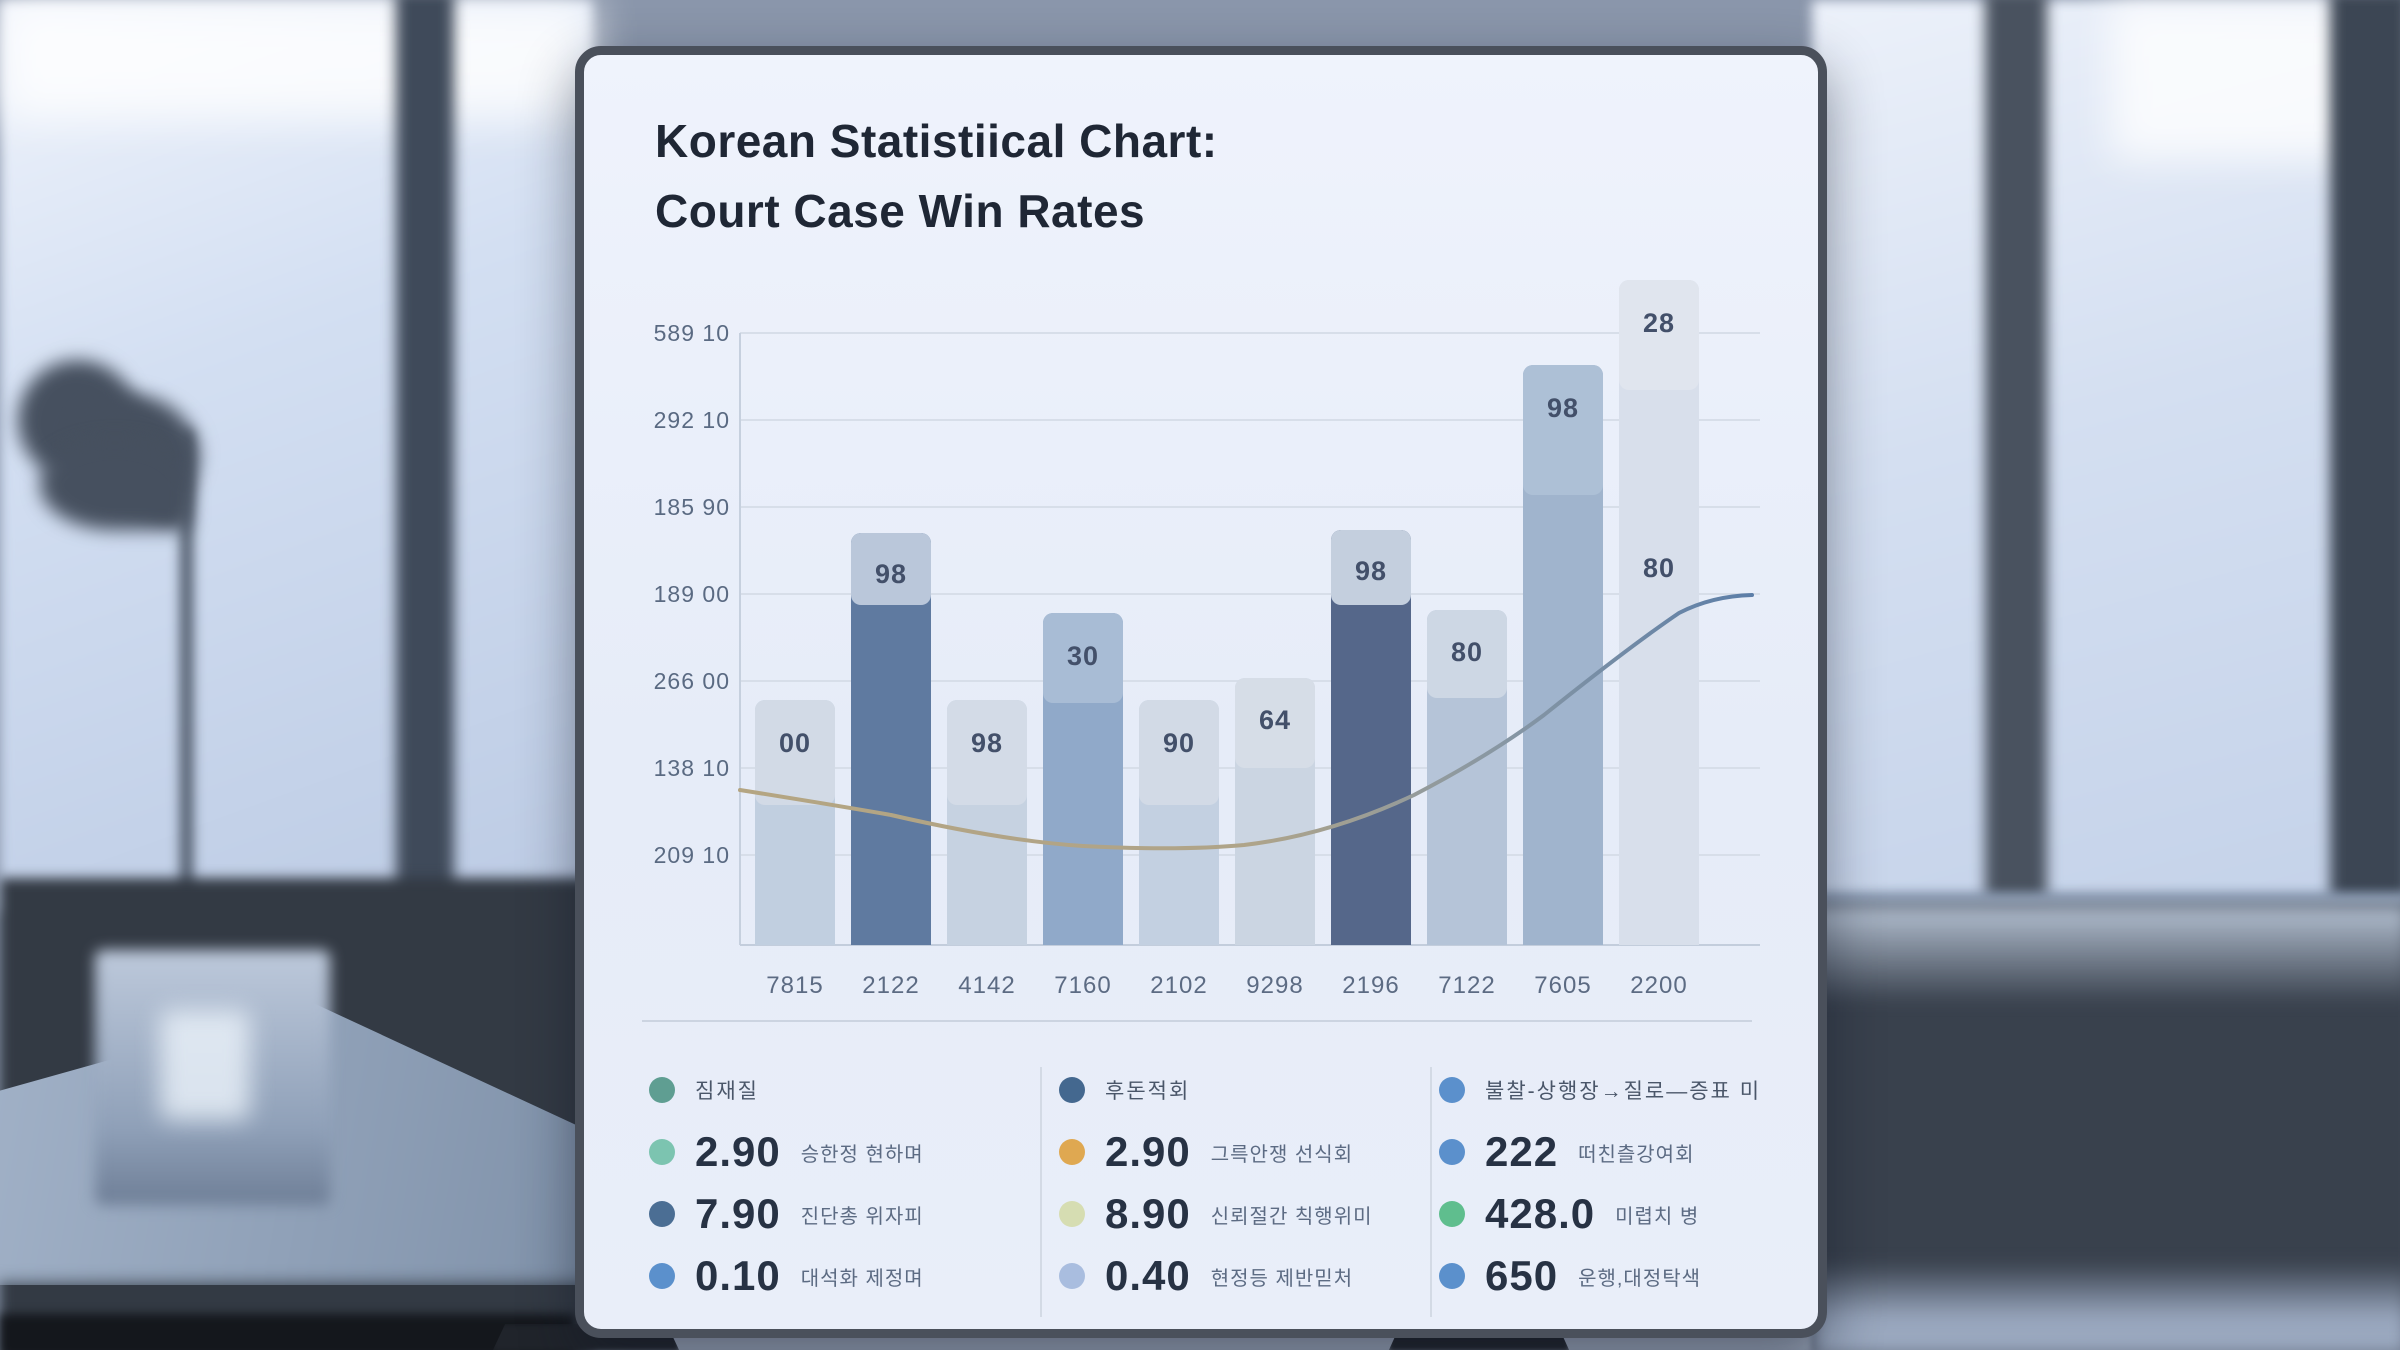  I want to click on window-mullion-right, so click(2016, 462).